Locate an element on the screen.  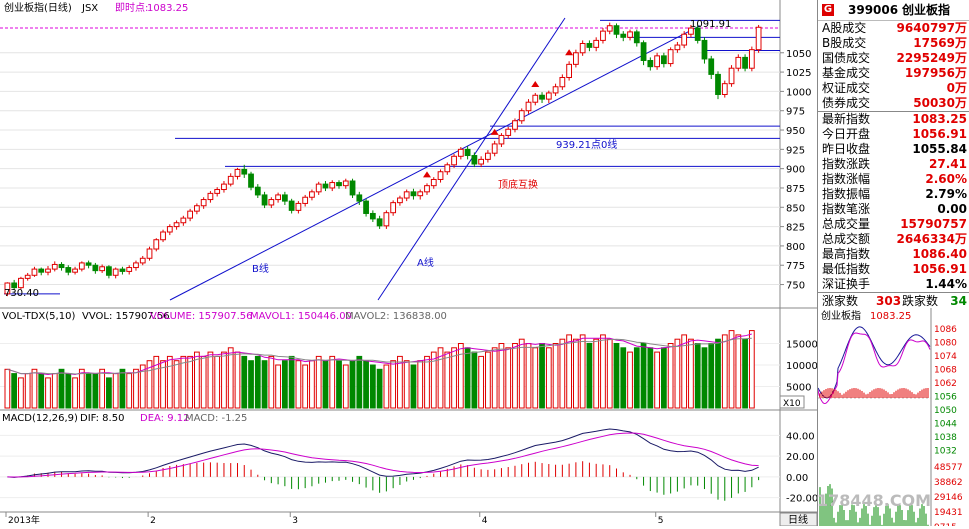
instant-value: 1083.25 is located at coordinates (167, 8).